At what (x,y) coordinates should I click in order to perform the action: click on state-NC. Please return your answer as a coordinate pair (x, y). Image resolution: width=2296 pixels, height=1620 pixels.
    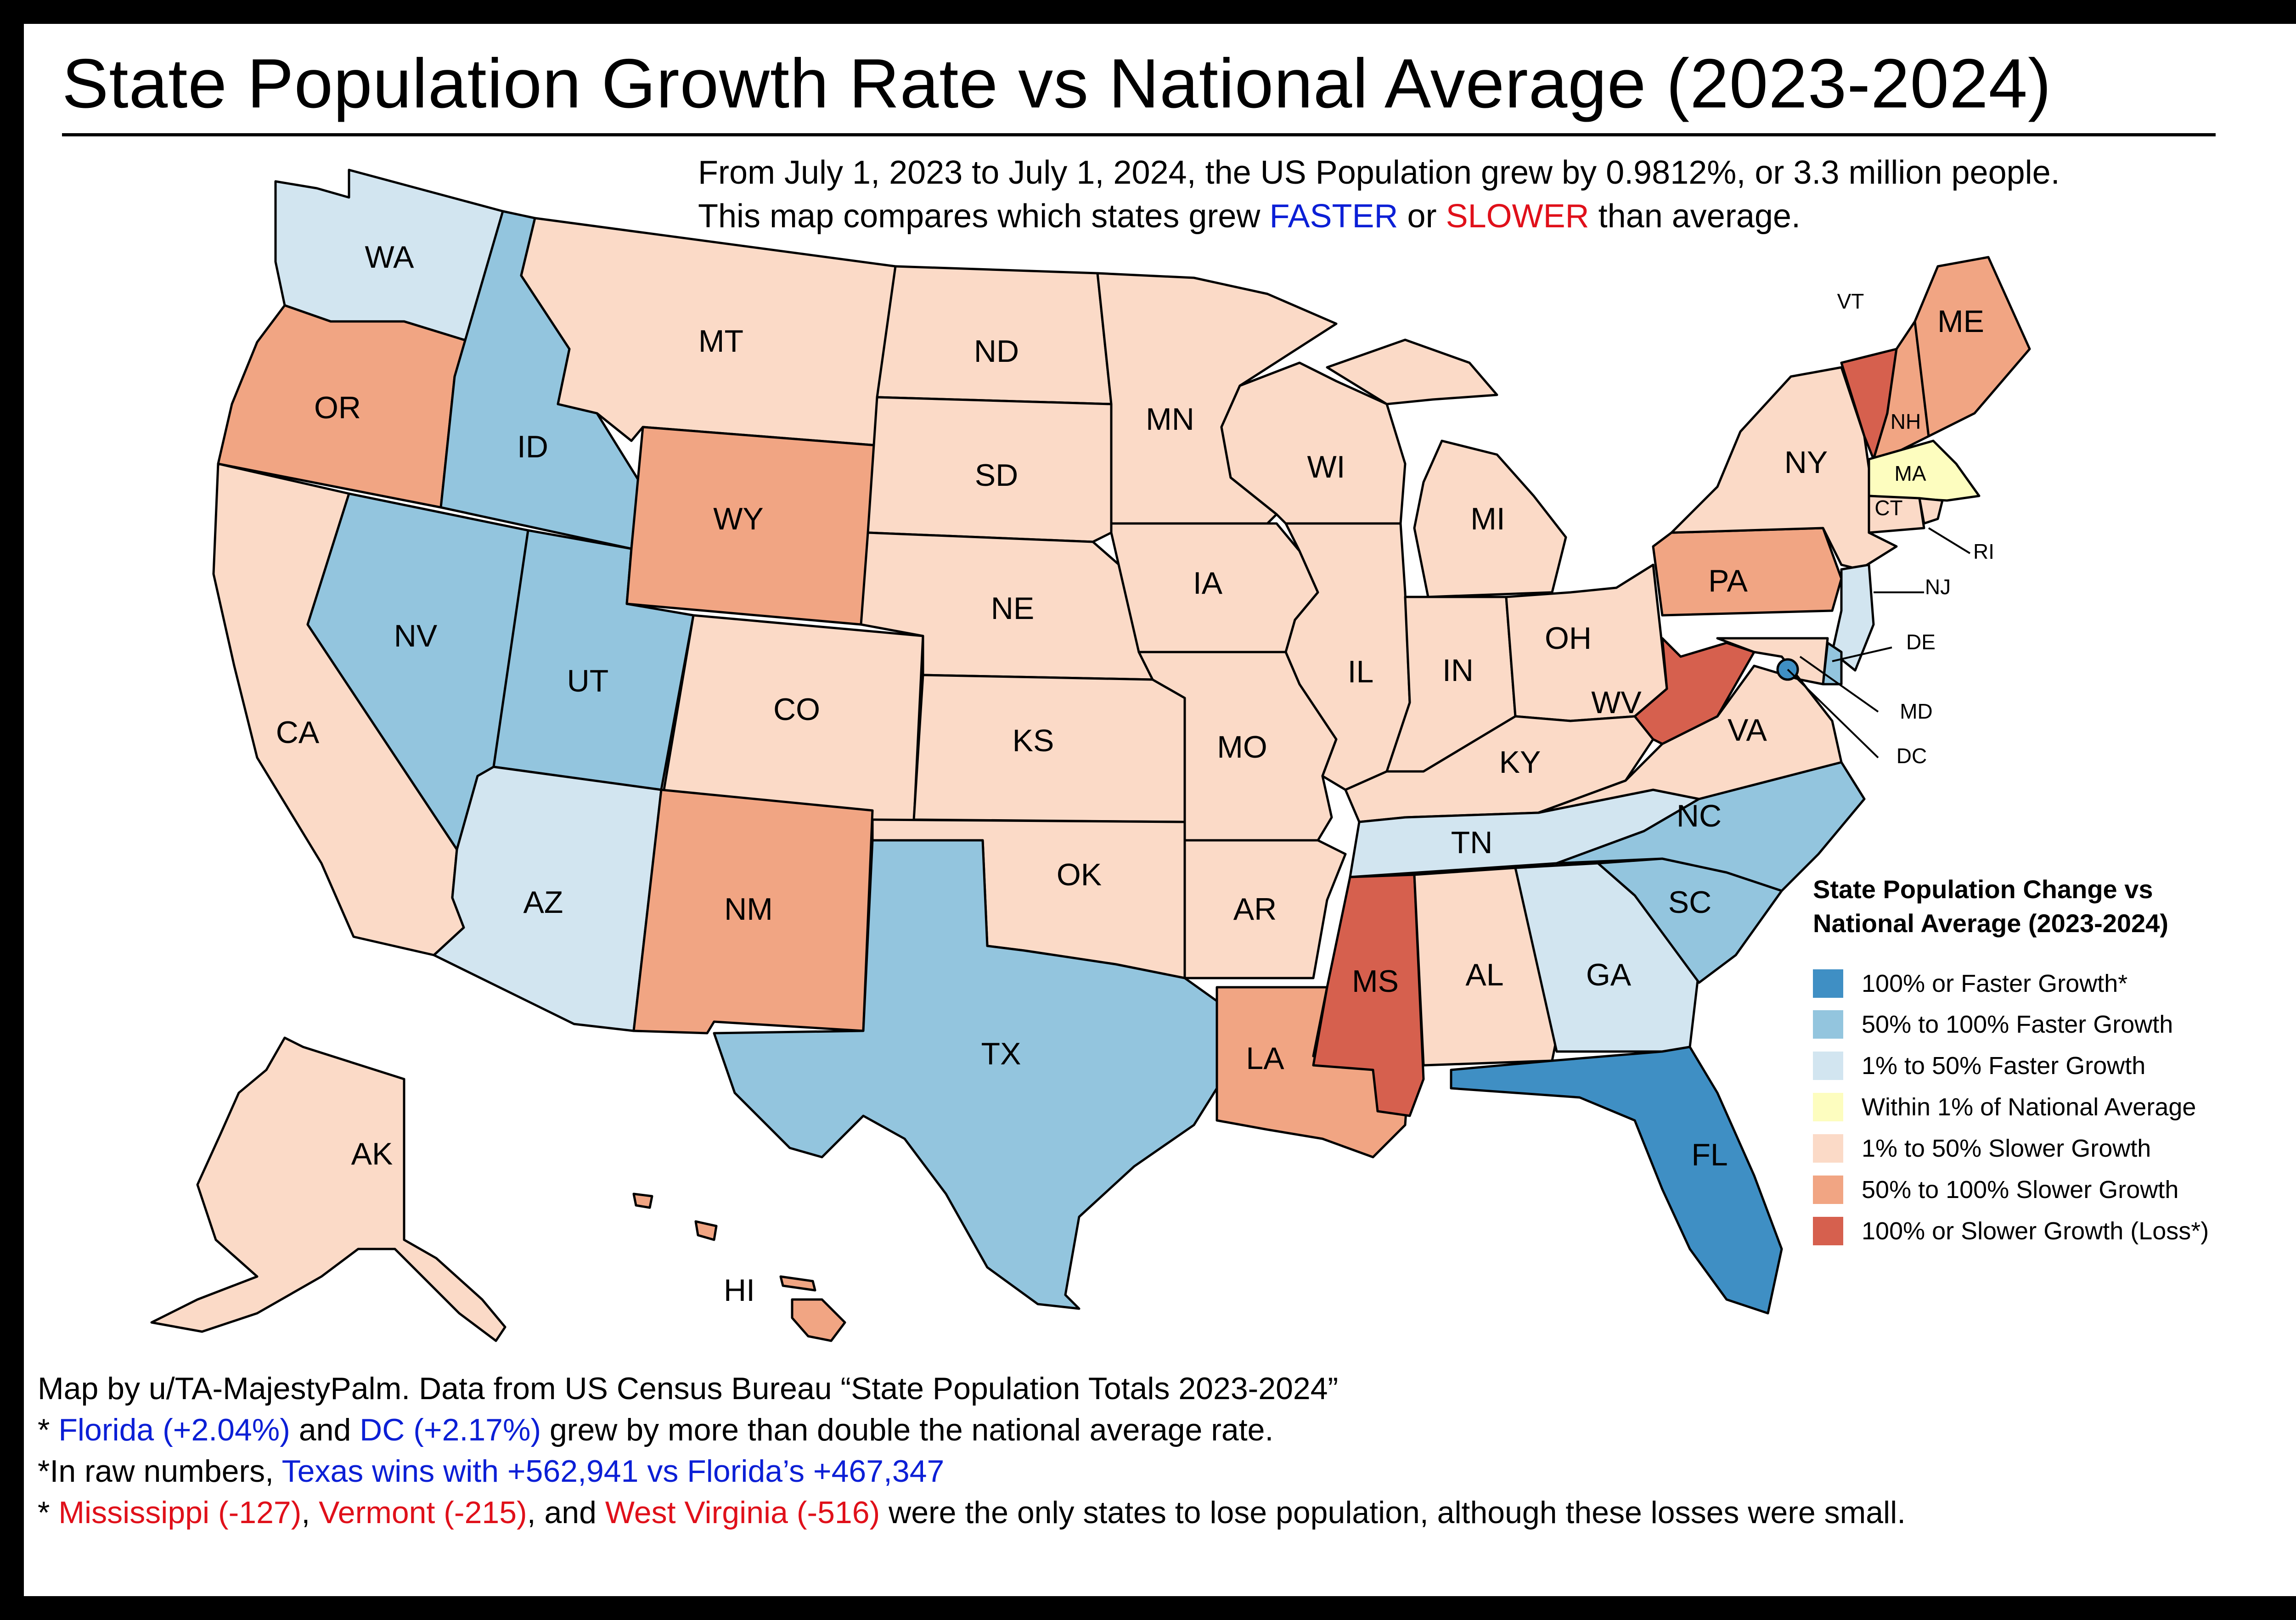
    Looking at the image, I should click on (1710, 826).